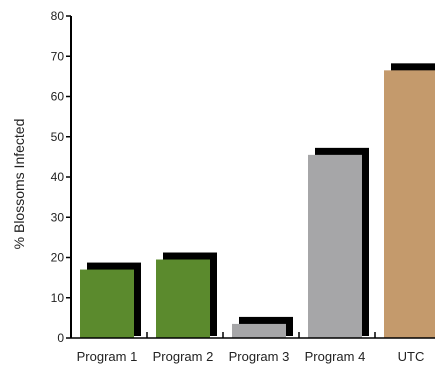 The width and height of the screenshot is (435, 368). I want to click on y-tick-label: 70, so click(58, 56).